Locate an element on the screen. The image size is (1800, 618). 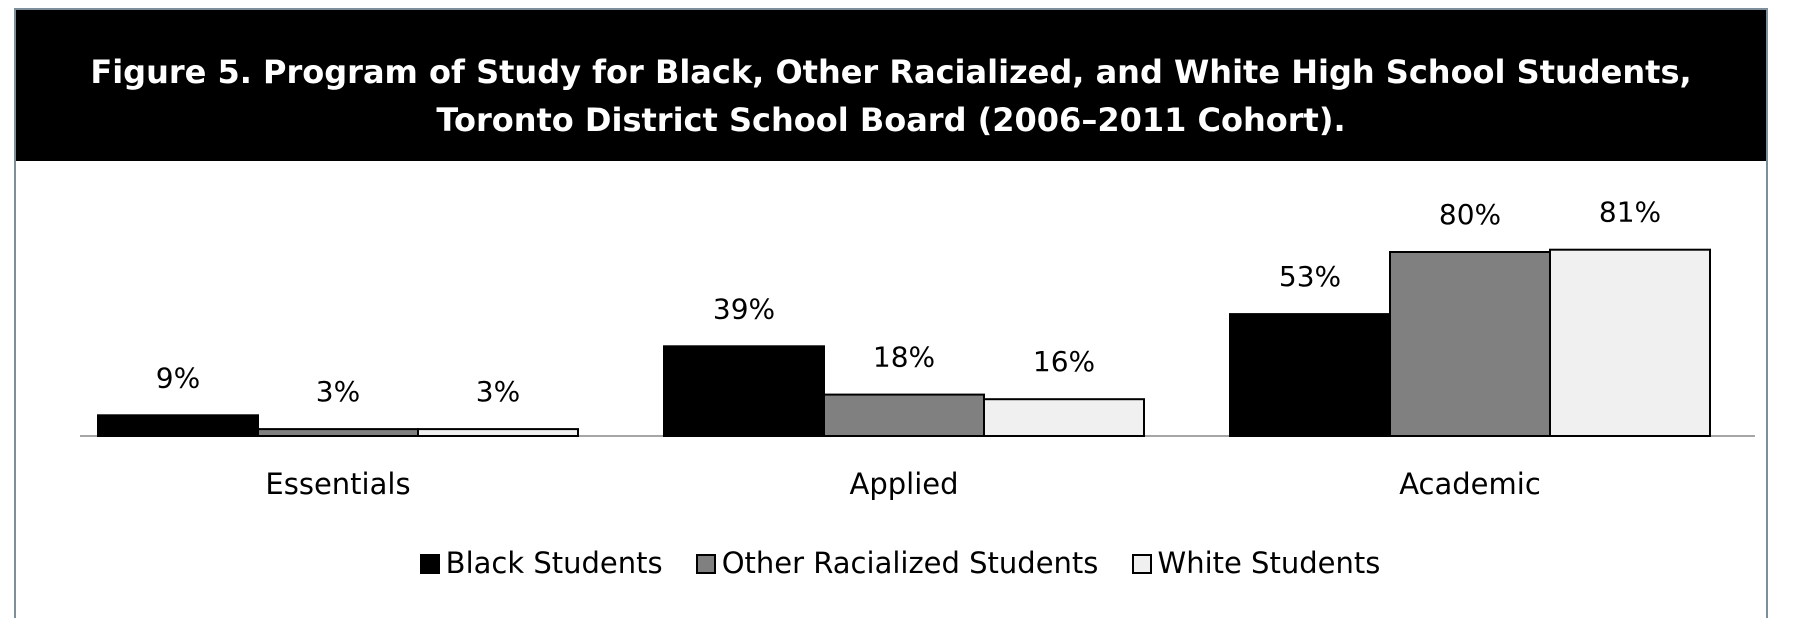
bar-other-racialized-essentials is located at coordinates (338, 433).